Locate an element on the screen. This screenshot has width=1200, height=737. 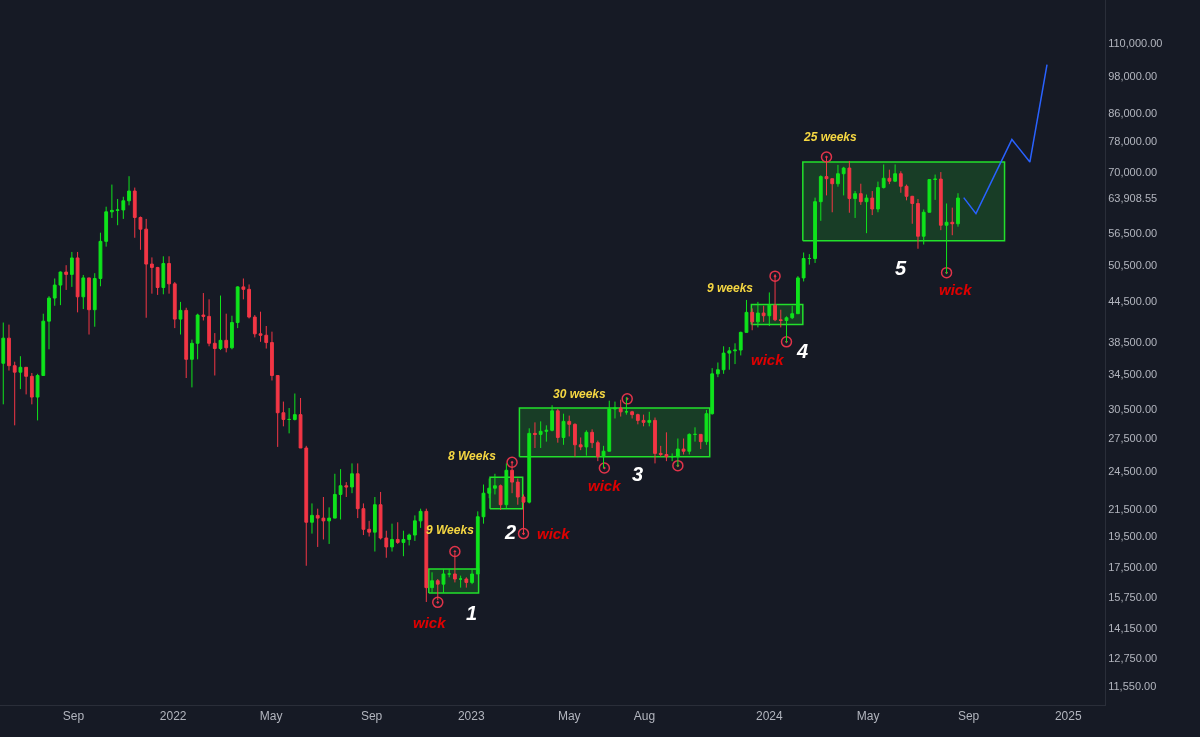
y-tick-label: 44,500.00 is located at coordinates (1133, 301).